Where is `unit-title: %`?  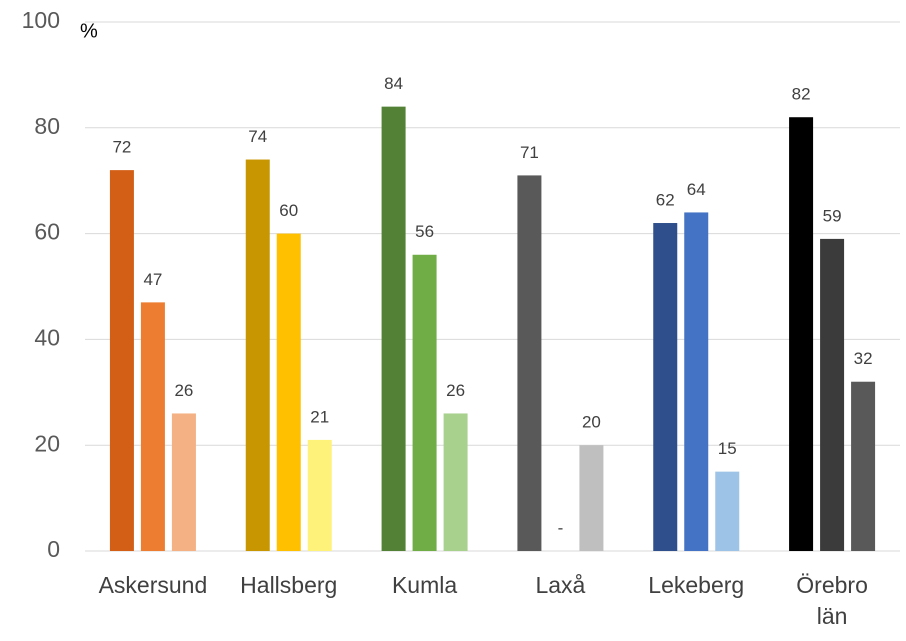 unit-title: % is located at coordinates (89, 31).